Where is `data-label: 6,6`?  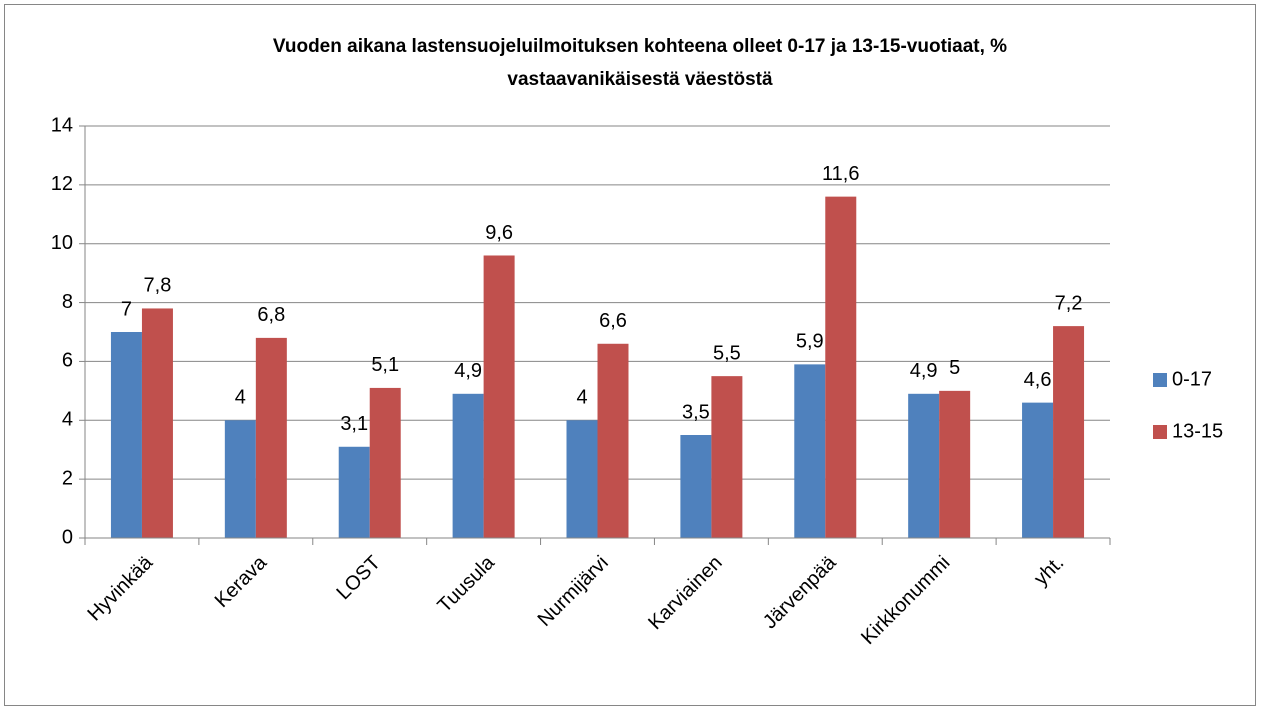
data-label: 6,6 is located at coordinates (613, 321).